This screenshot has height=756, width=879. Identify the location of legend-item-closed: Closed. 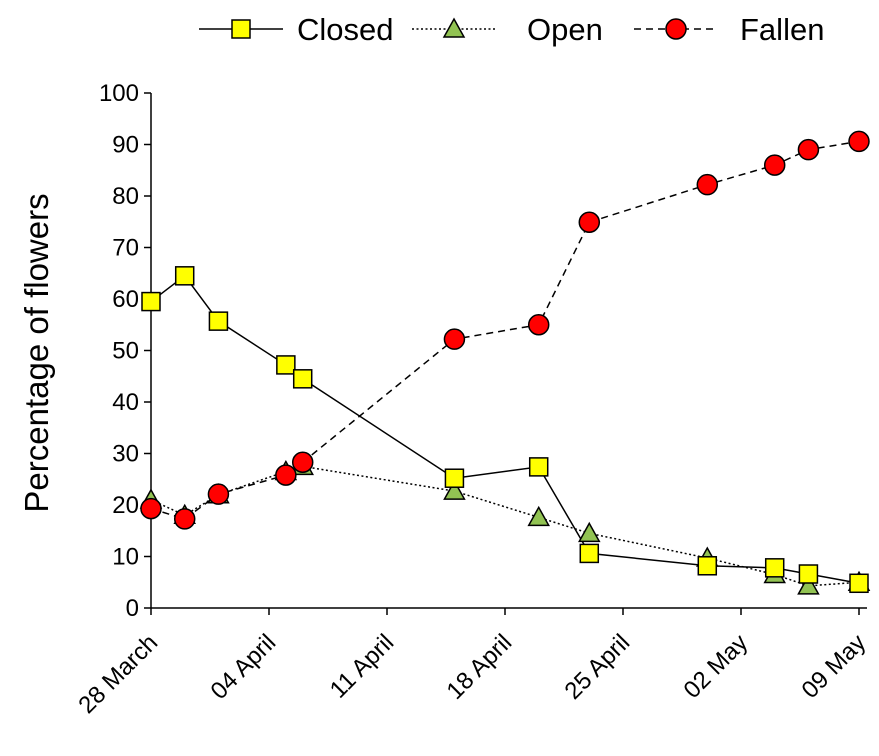
(296, 29).